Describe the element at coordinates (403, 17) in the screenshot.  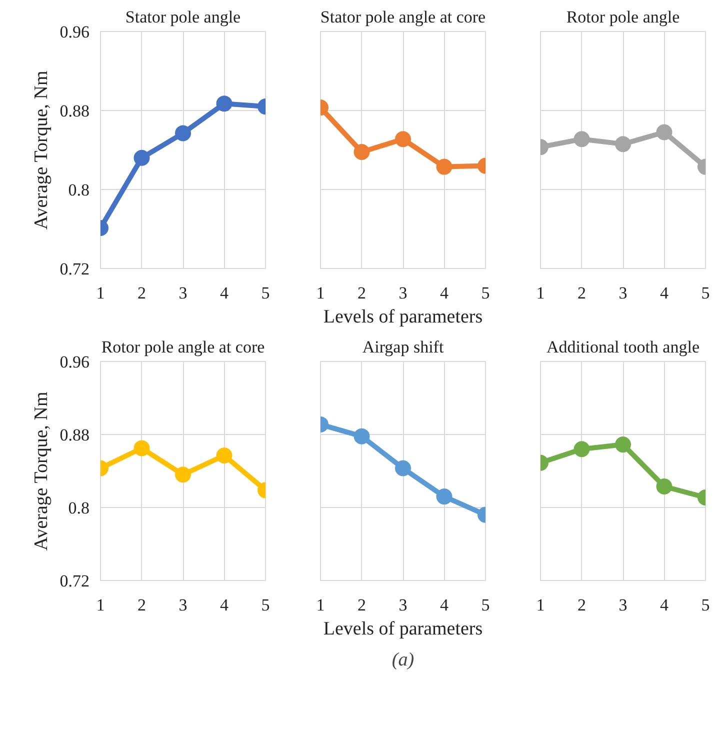
I see `chart-title: Stator pole angle at core` at that location.